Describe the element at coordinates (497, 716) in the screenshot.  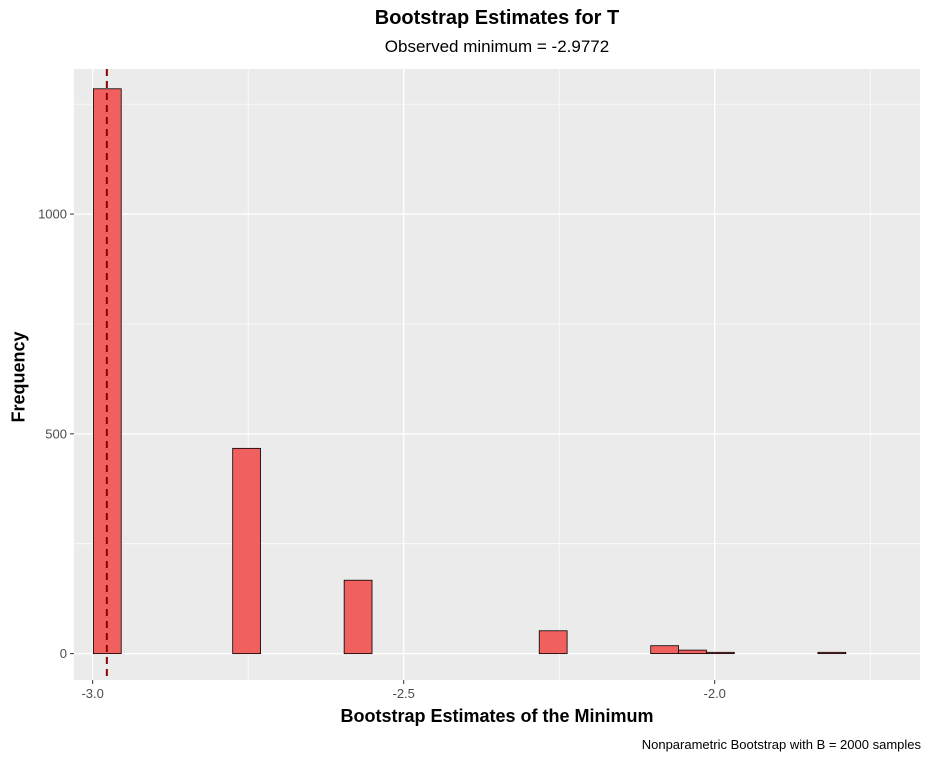
I see `x-axis-label: Bootstrap Estimates of the Minimum` at that location.